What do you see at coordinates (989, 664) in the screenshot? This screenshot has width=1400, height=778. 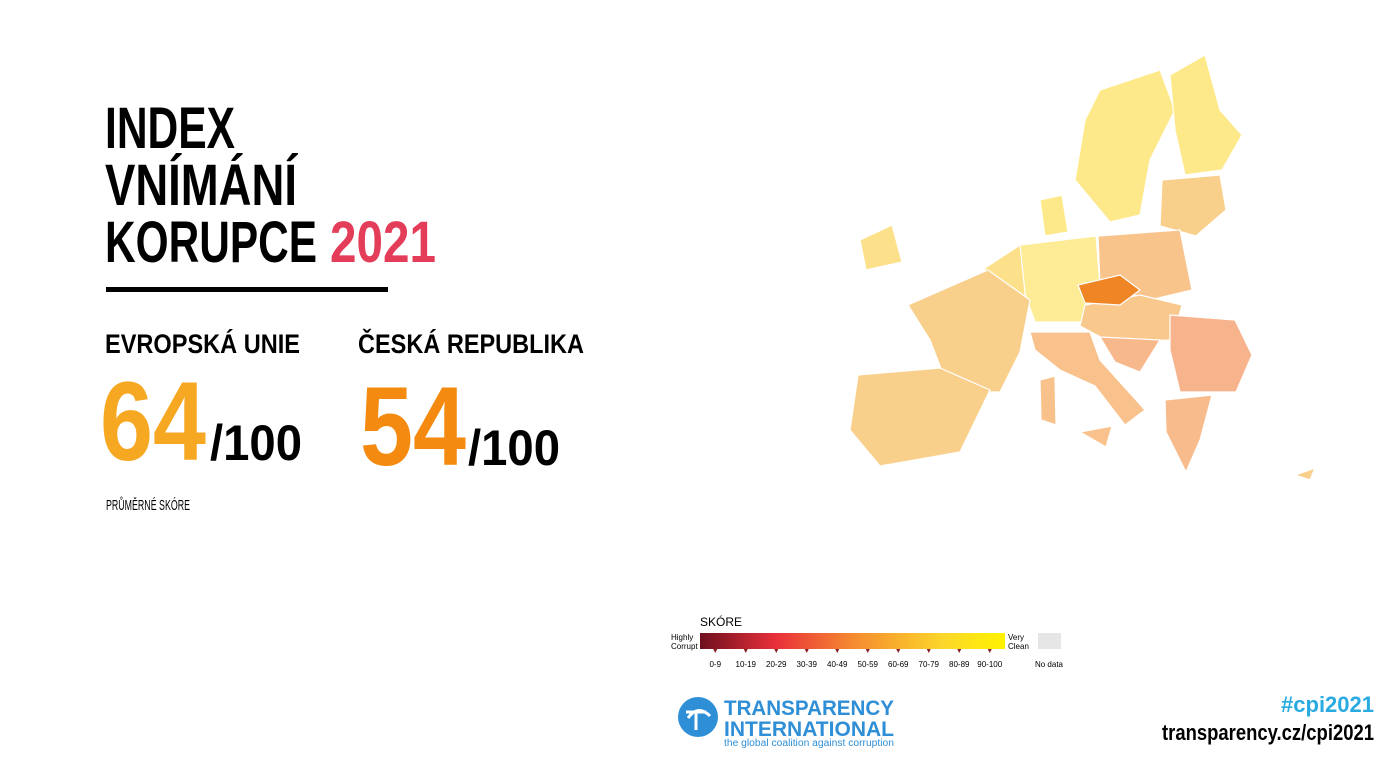 I see `legend-range: 90-100` at bounding box center [989, 664].